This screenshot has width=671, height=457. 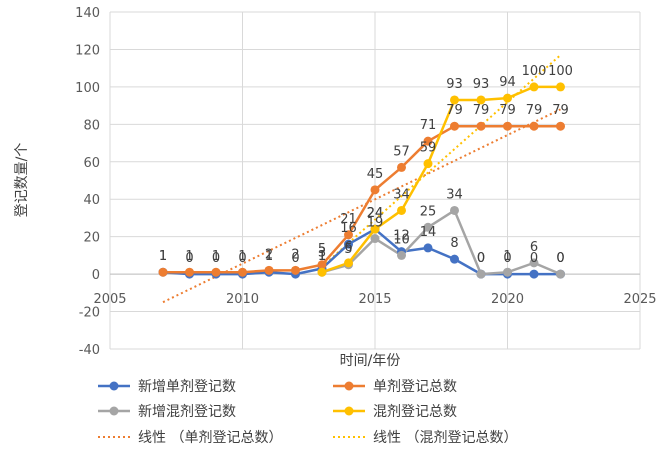 I want to click on data-label: 25, so click(x=428, y=211).